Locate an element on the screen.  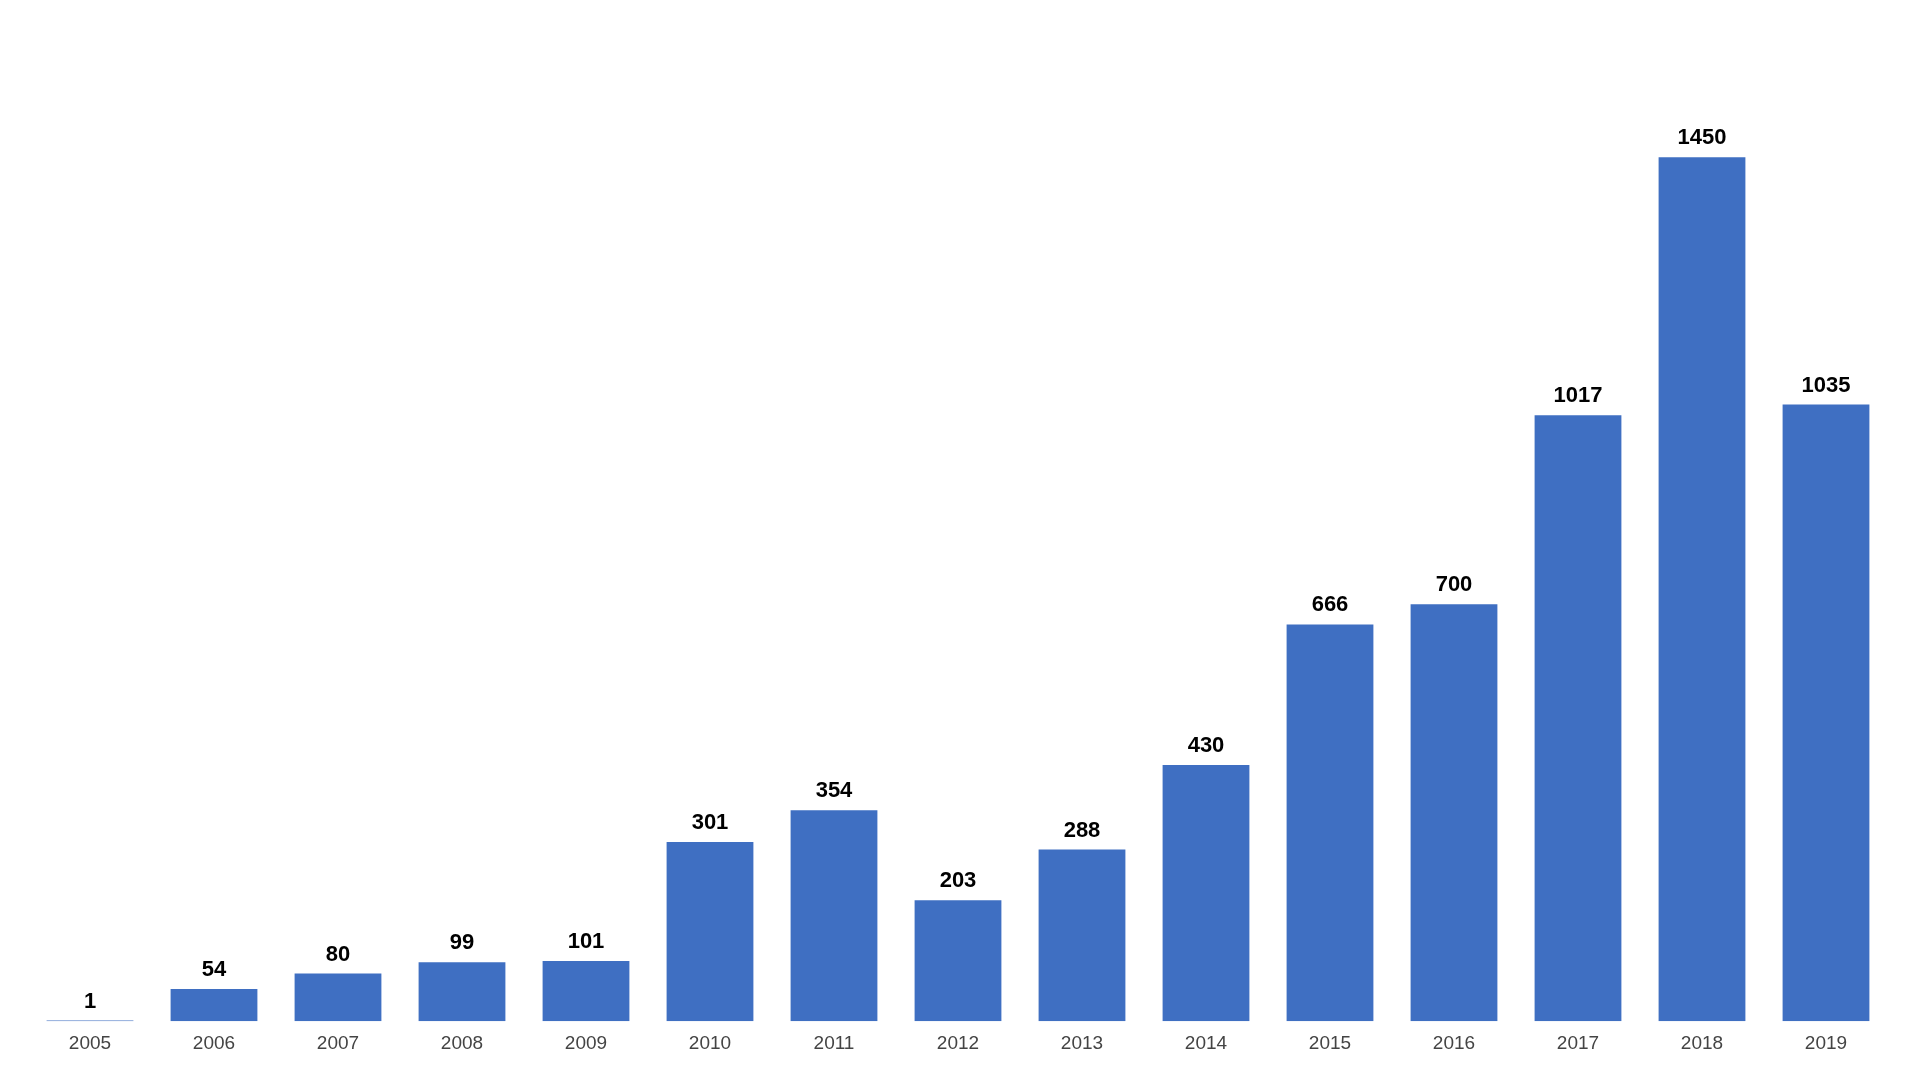
data-label: 700 is located at coordinates (1454, 584).